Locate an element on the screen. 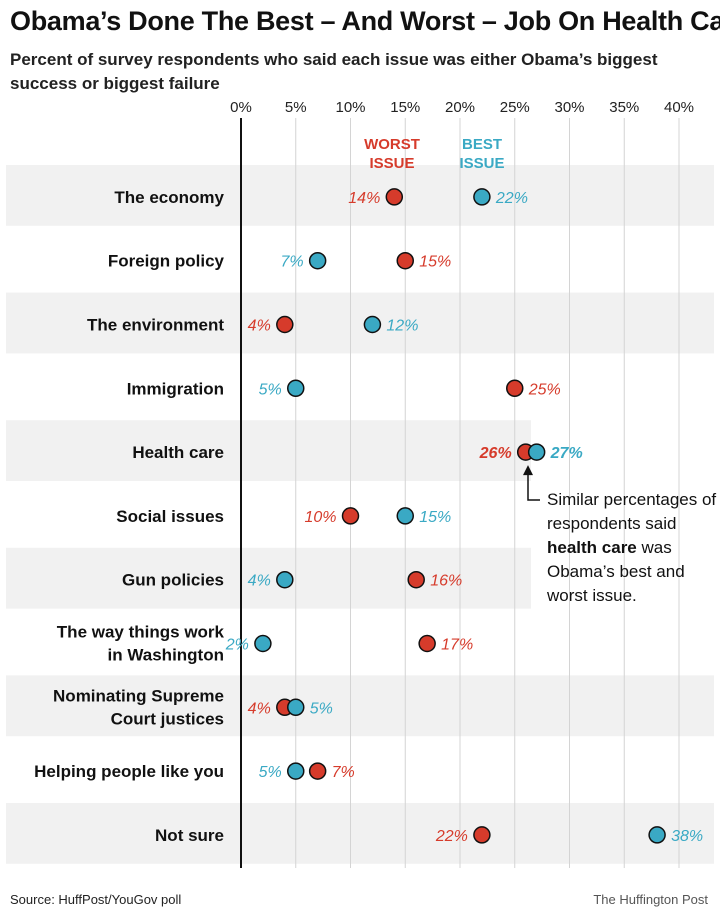 Image resolution: width=720 pixels, height=921 pixels. annotation-text-1: Similar percentages of respondents said is located at coordinates (632, 511).